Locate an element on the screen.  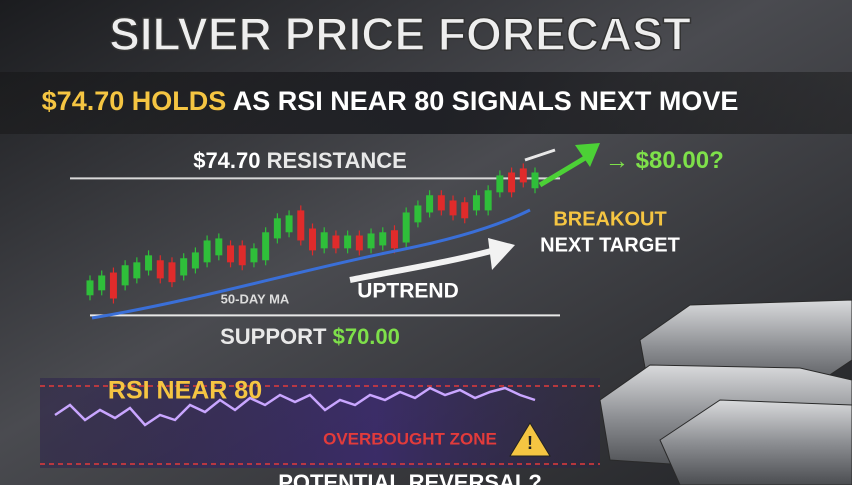
support-value: $70.00 is located at coordinates (366, 336).